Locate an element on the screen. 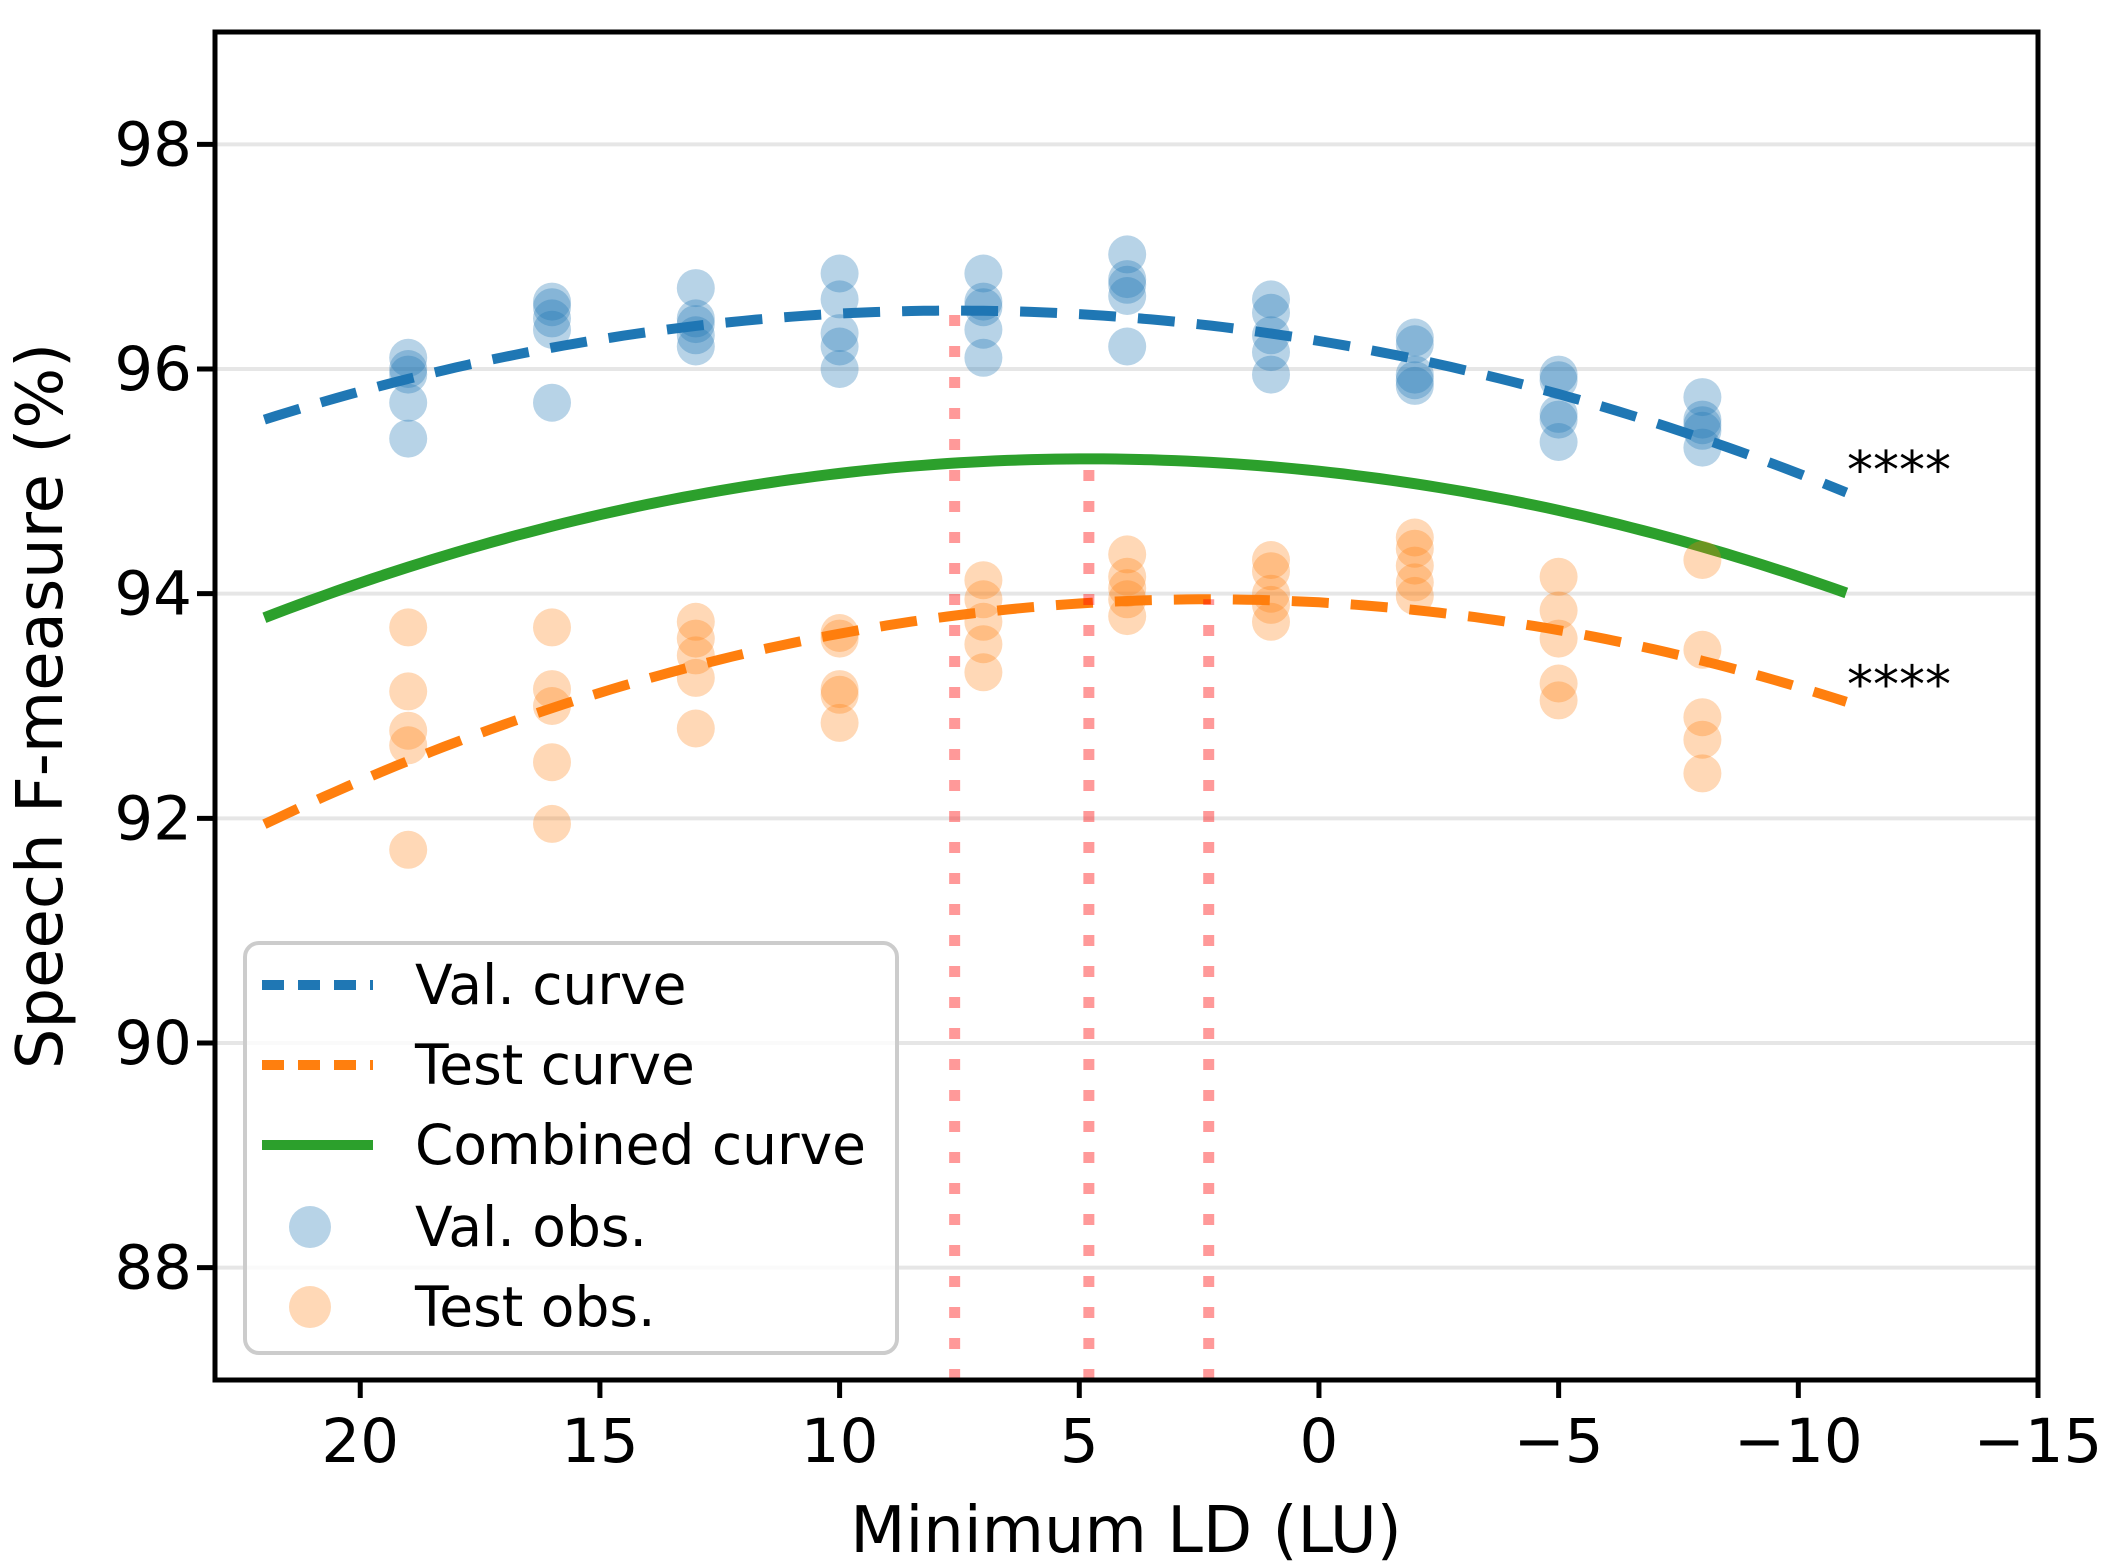 The width and height of the screenshot is (2112, 1564). x-tick-label: 0 is located at coordinates (1319, 1441).